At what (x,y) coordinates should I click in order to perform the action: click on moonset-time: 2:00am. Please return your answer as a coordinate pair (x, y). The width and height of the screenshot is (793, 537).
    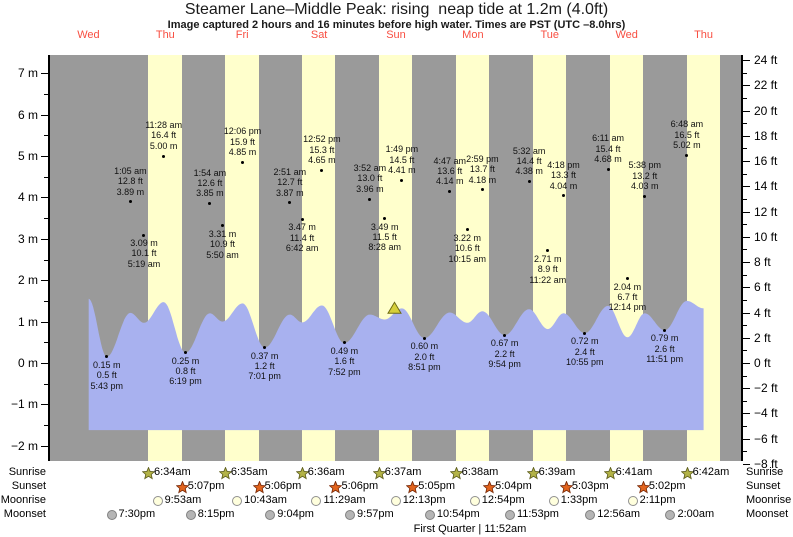
    Looking at the image, I should click on (696, 514).